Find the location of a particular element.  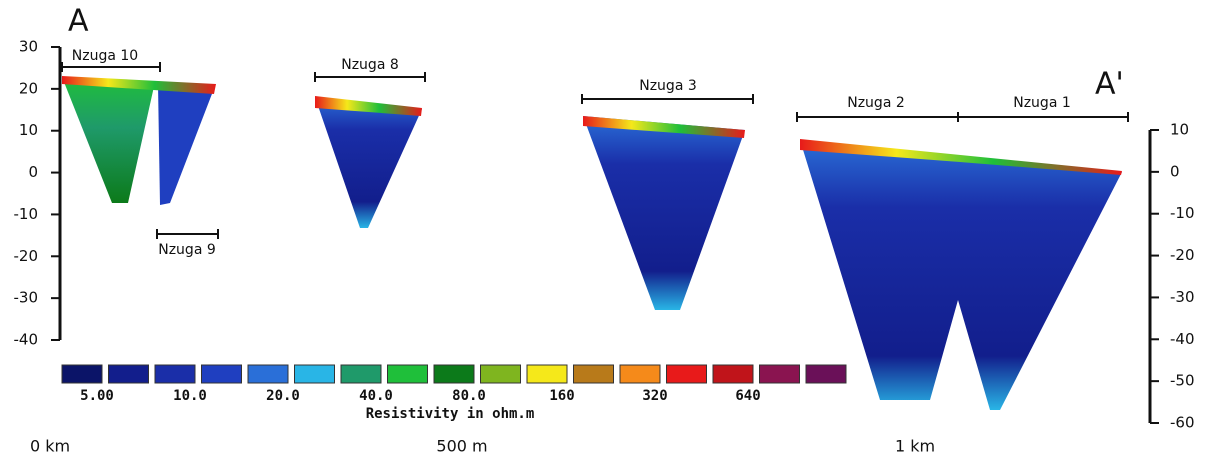

colorbar-label: 10.0 is located at coordinates (190, 396).